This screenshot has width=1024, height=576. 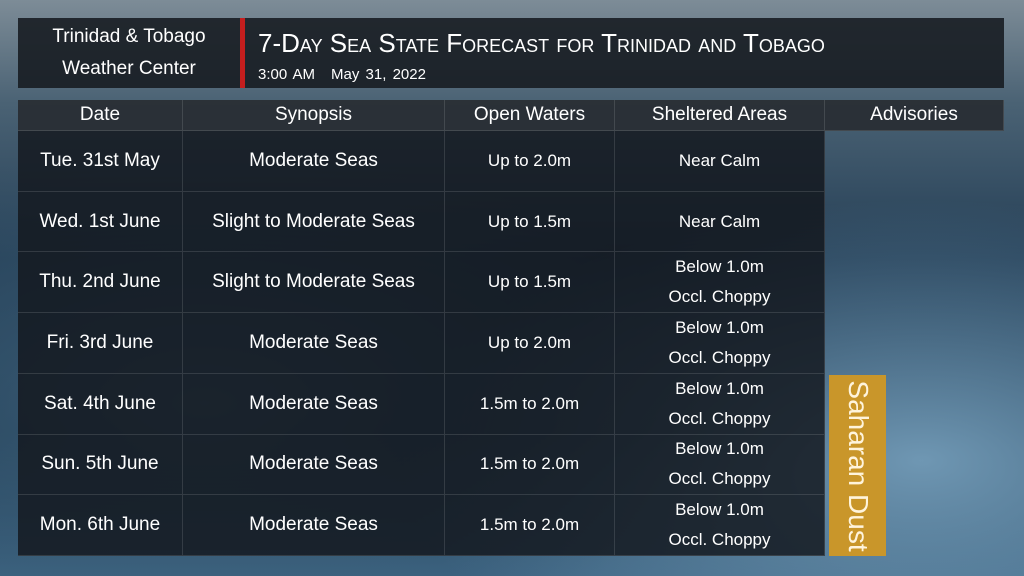 I want to click on column-header: Synopsis, so click(x=314, y=115).